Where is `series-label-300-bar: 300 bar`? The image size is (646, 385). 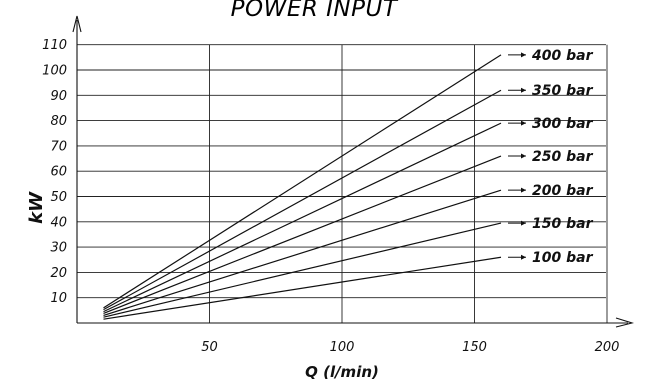
series-label-300-bar: 300 bar is located at coordinates (563, 124).